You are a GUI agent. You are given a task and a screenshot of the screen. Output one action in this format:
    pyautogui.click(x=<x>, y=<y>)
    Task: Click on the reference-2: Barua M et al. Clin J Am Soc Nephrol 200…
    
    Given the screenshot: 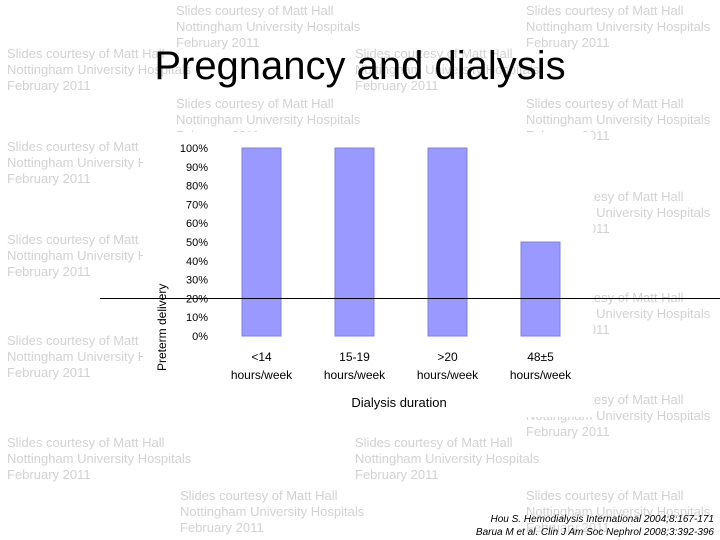 What is the action you would take?
    pyautogui.click(x=594, y=532)
    